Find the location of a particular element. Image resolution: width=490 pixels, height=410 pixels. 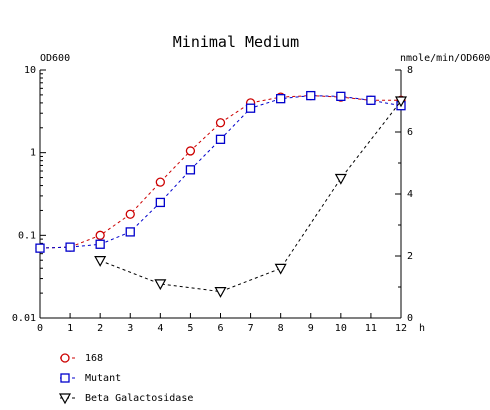

right-tick-label: 0 is located at coordinates (410, 318).